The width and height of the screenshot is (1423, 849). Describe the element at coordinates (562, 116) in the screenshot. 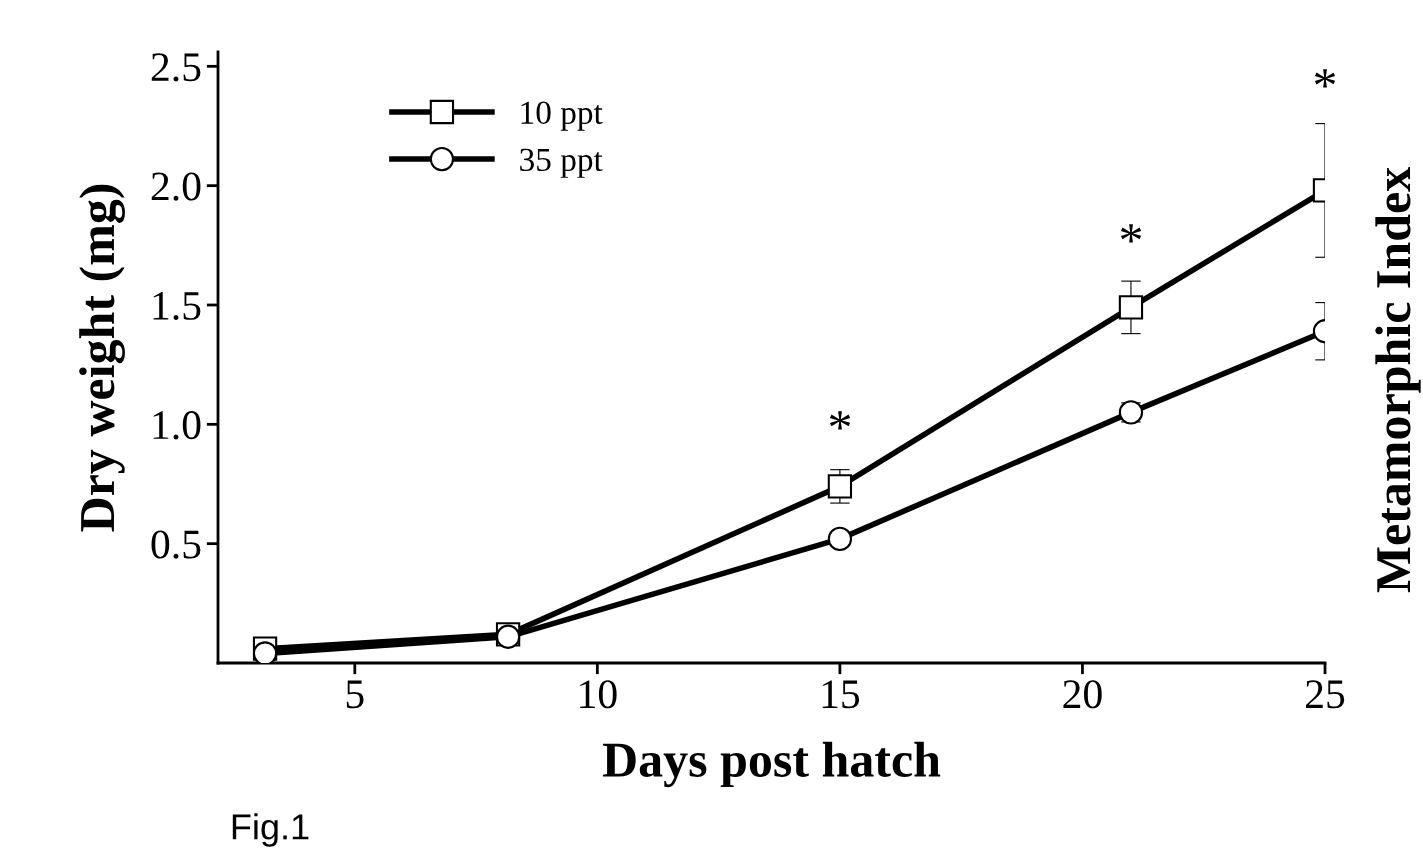

I see `legend-label: 10 ppt` at that location.